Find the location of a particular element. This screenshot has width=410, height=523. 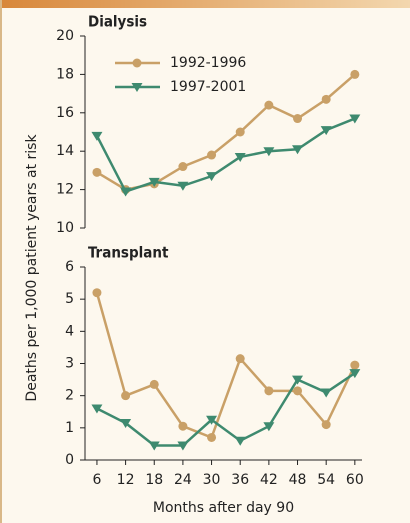

left-border is located at coordinates (1, 261).